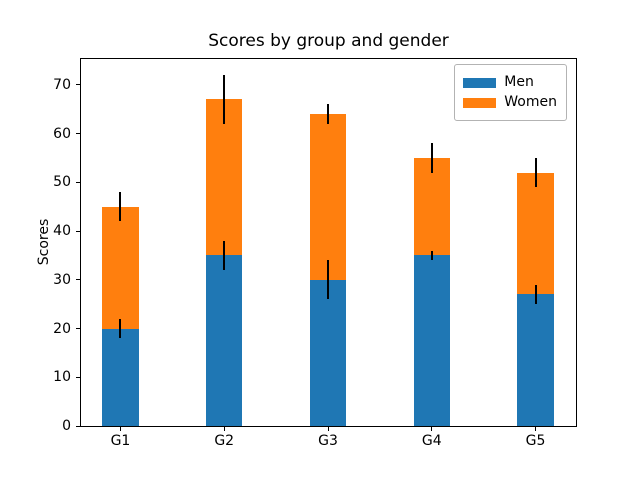 The width and height of the screenshot is (640, 480). I want to click on y-tick-label: 0, so click(66, 426).